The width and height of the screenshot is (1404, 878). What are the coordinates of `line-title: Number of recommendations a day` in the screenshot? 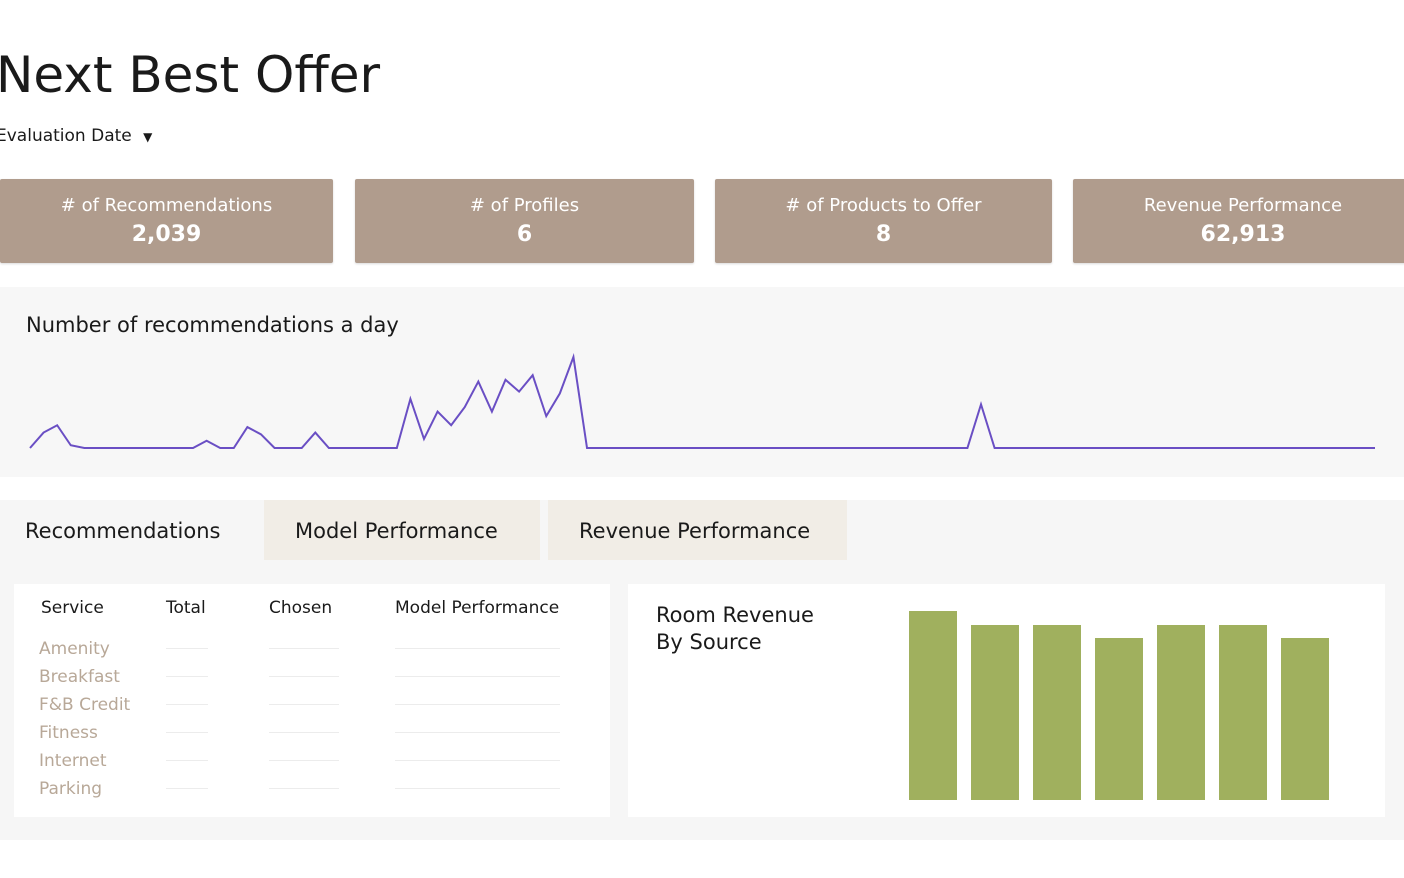 It's located at (212, 325).